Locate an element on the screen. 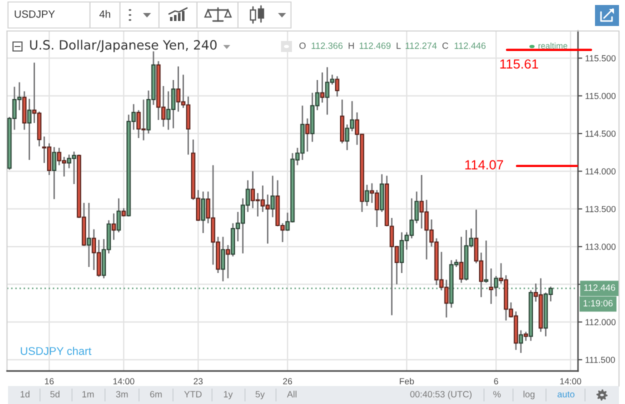  annotation: 112.469 is located at coordinates (375, 45).